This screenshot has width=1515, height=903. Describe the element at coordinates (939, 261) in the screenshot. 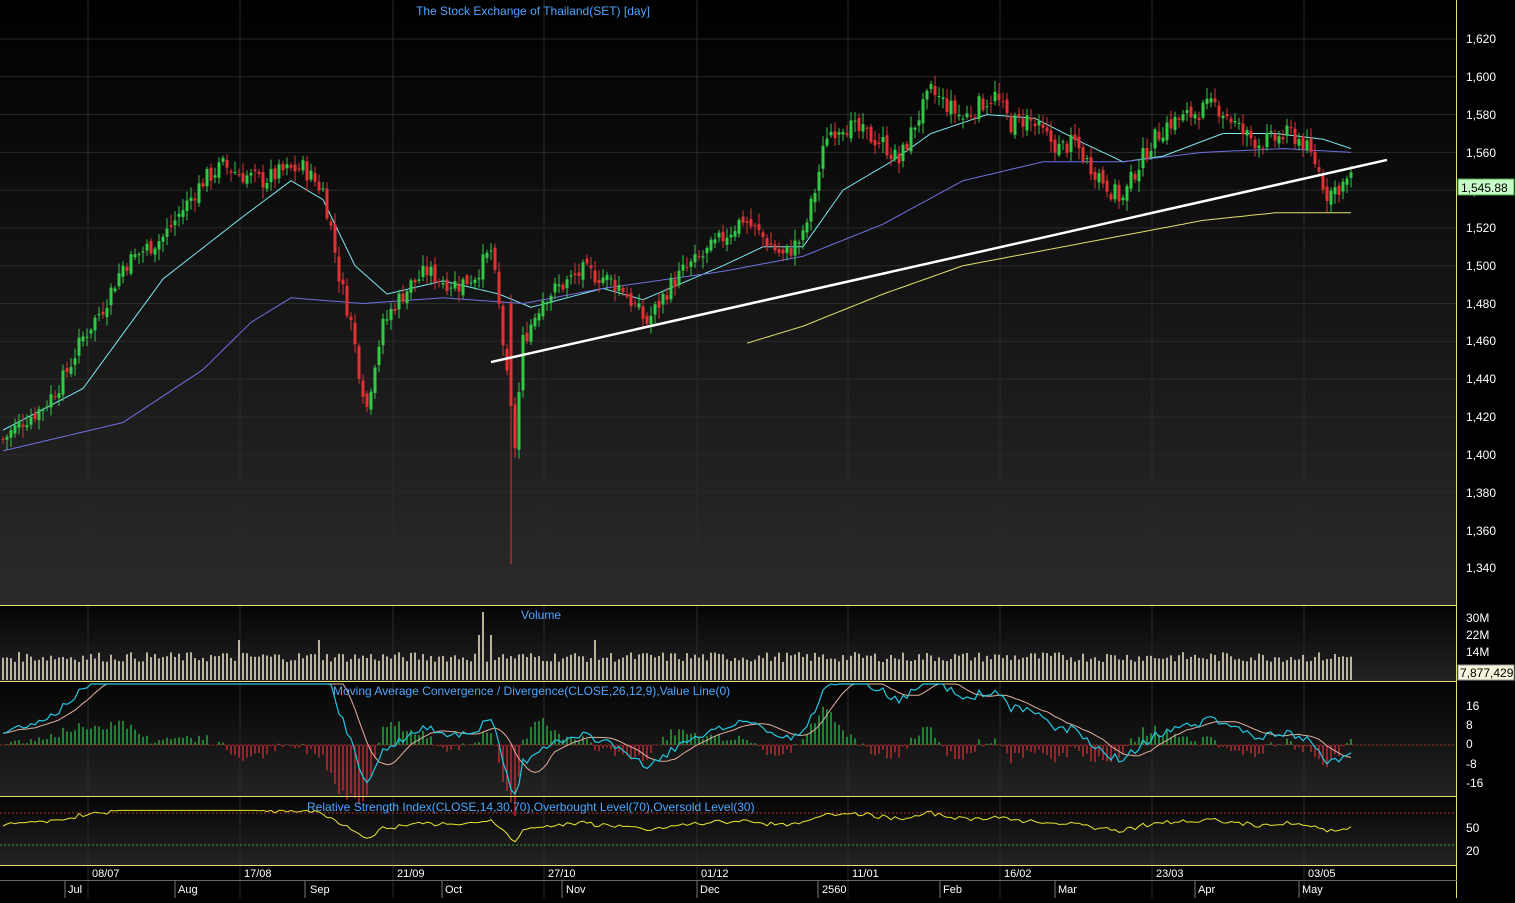

I see `trendline` at that location.